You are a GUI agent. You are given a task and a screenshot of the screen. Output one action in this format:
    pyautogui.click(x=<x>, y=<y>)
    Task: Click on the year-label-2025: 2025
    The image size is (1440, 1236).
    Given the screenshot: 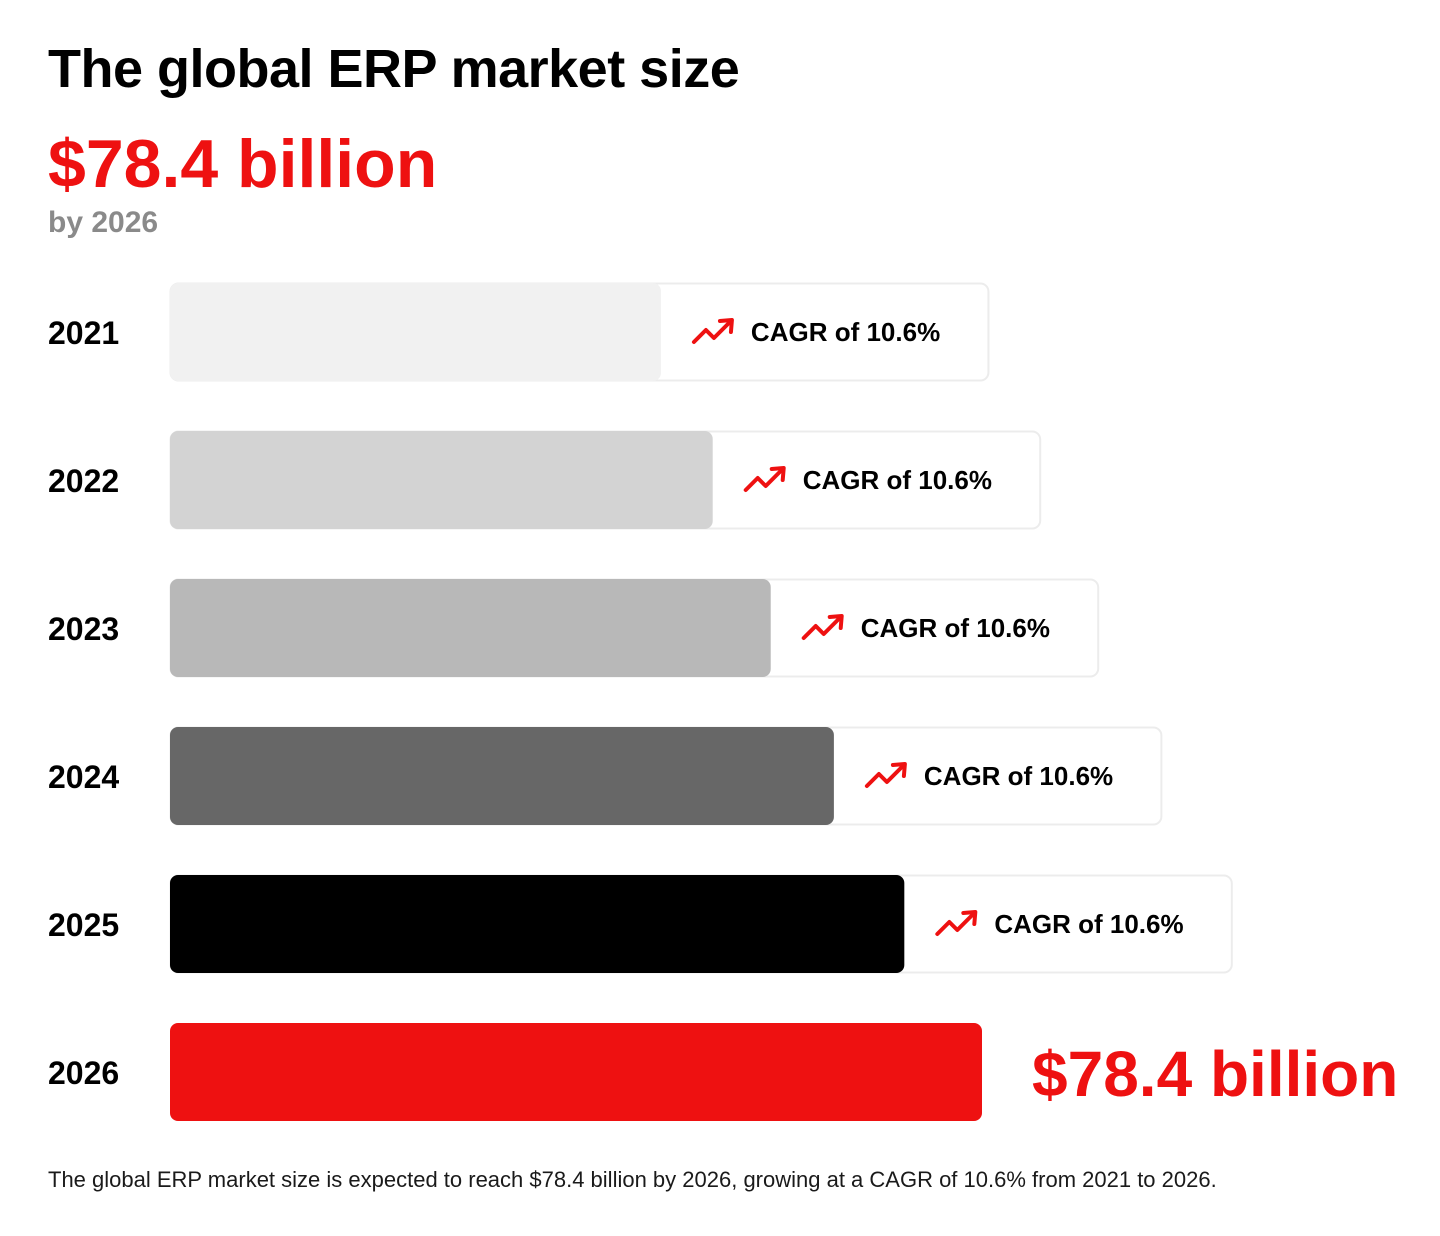 What is the action you would take?
    pyautogui.click(x=83, y=925)
    